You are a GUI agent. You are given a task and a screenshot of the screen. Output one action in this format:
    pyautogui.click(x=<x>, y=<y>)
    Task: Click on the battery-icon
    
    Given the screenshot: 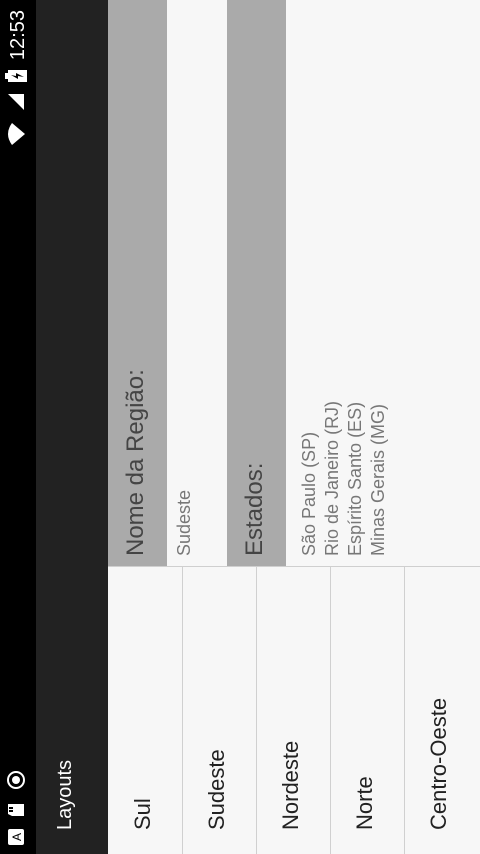 What is the action you would take?
    pyautogui.click(x=18, y=76)
    